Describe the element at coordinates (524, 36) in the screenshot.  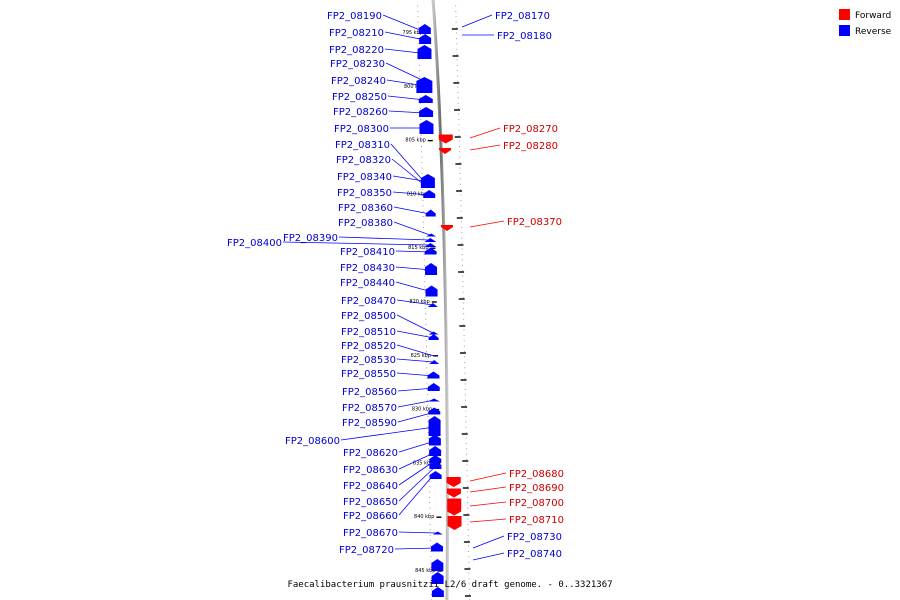
I see `gene-label: FP2_08180` at that location.